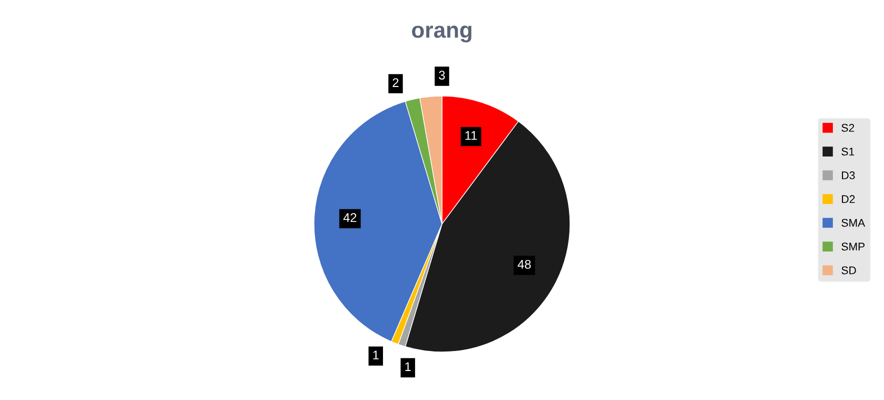 This screenshot has height=400, width=884. Describe the element at coordinates (849, 270) in the screenshot. I see `legend-label: SD` at that location.